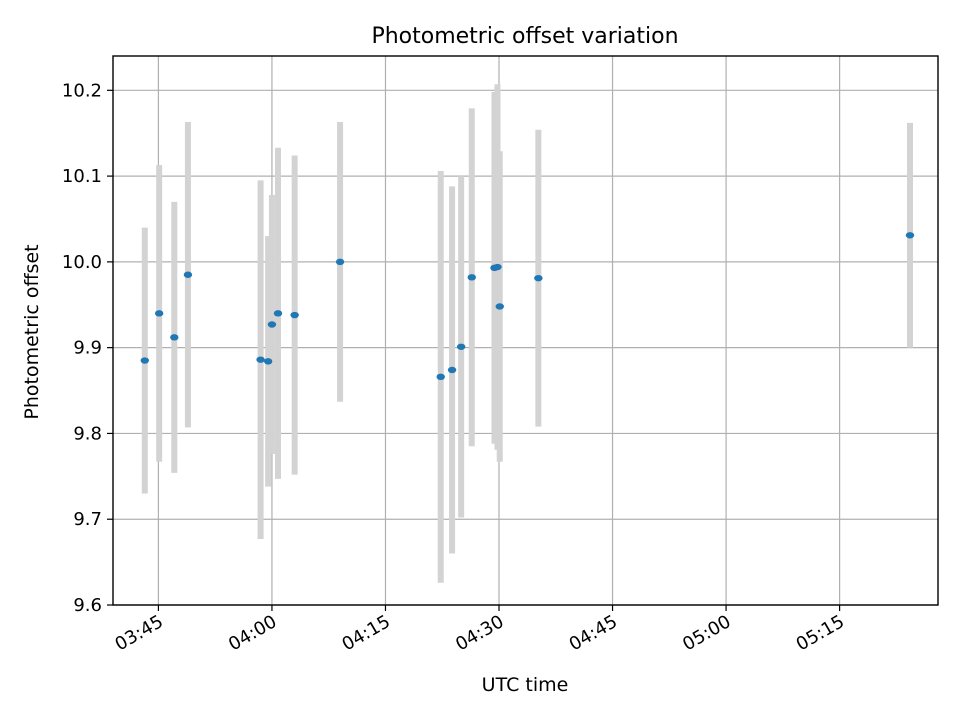  What do you see at coordinates (32, 331) in the screenshot?
I see `y-axis-label: Photometric offset` at bounding box center [32, 331].